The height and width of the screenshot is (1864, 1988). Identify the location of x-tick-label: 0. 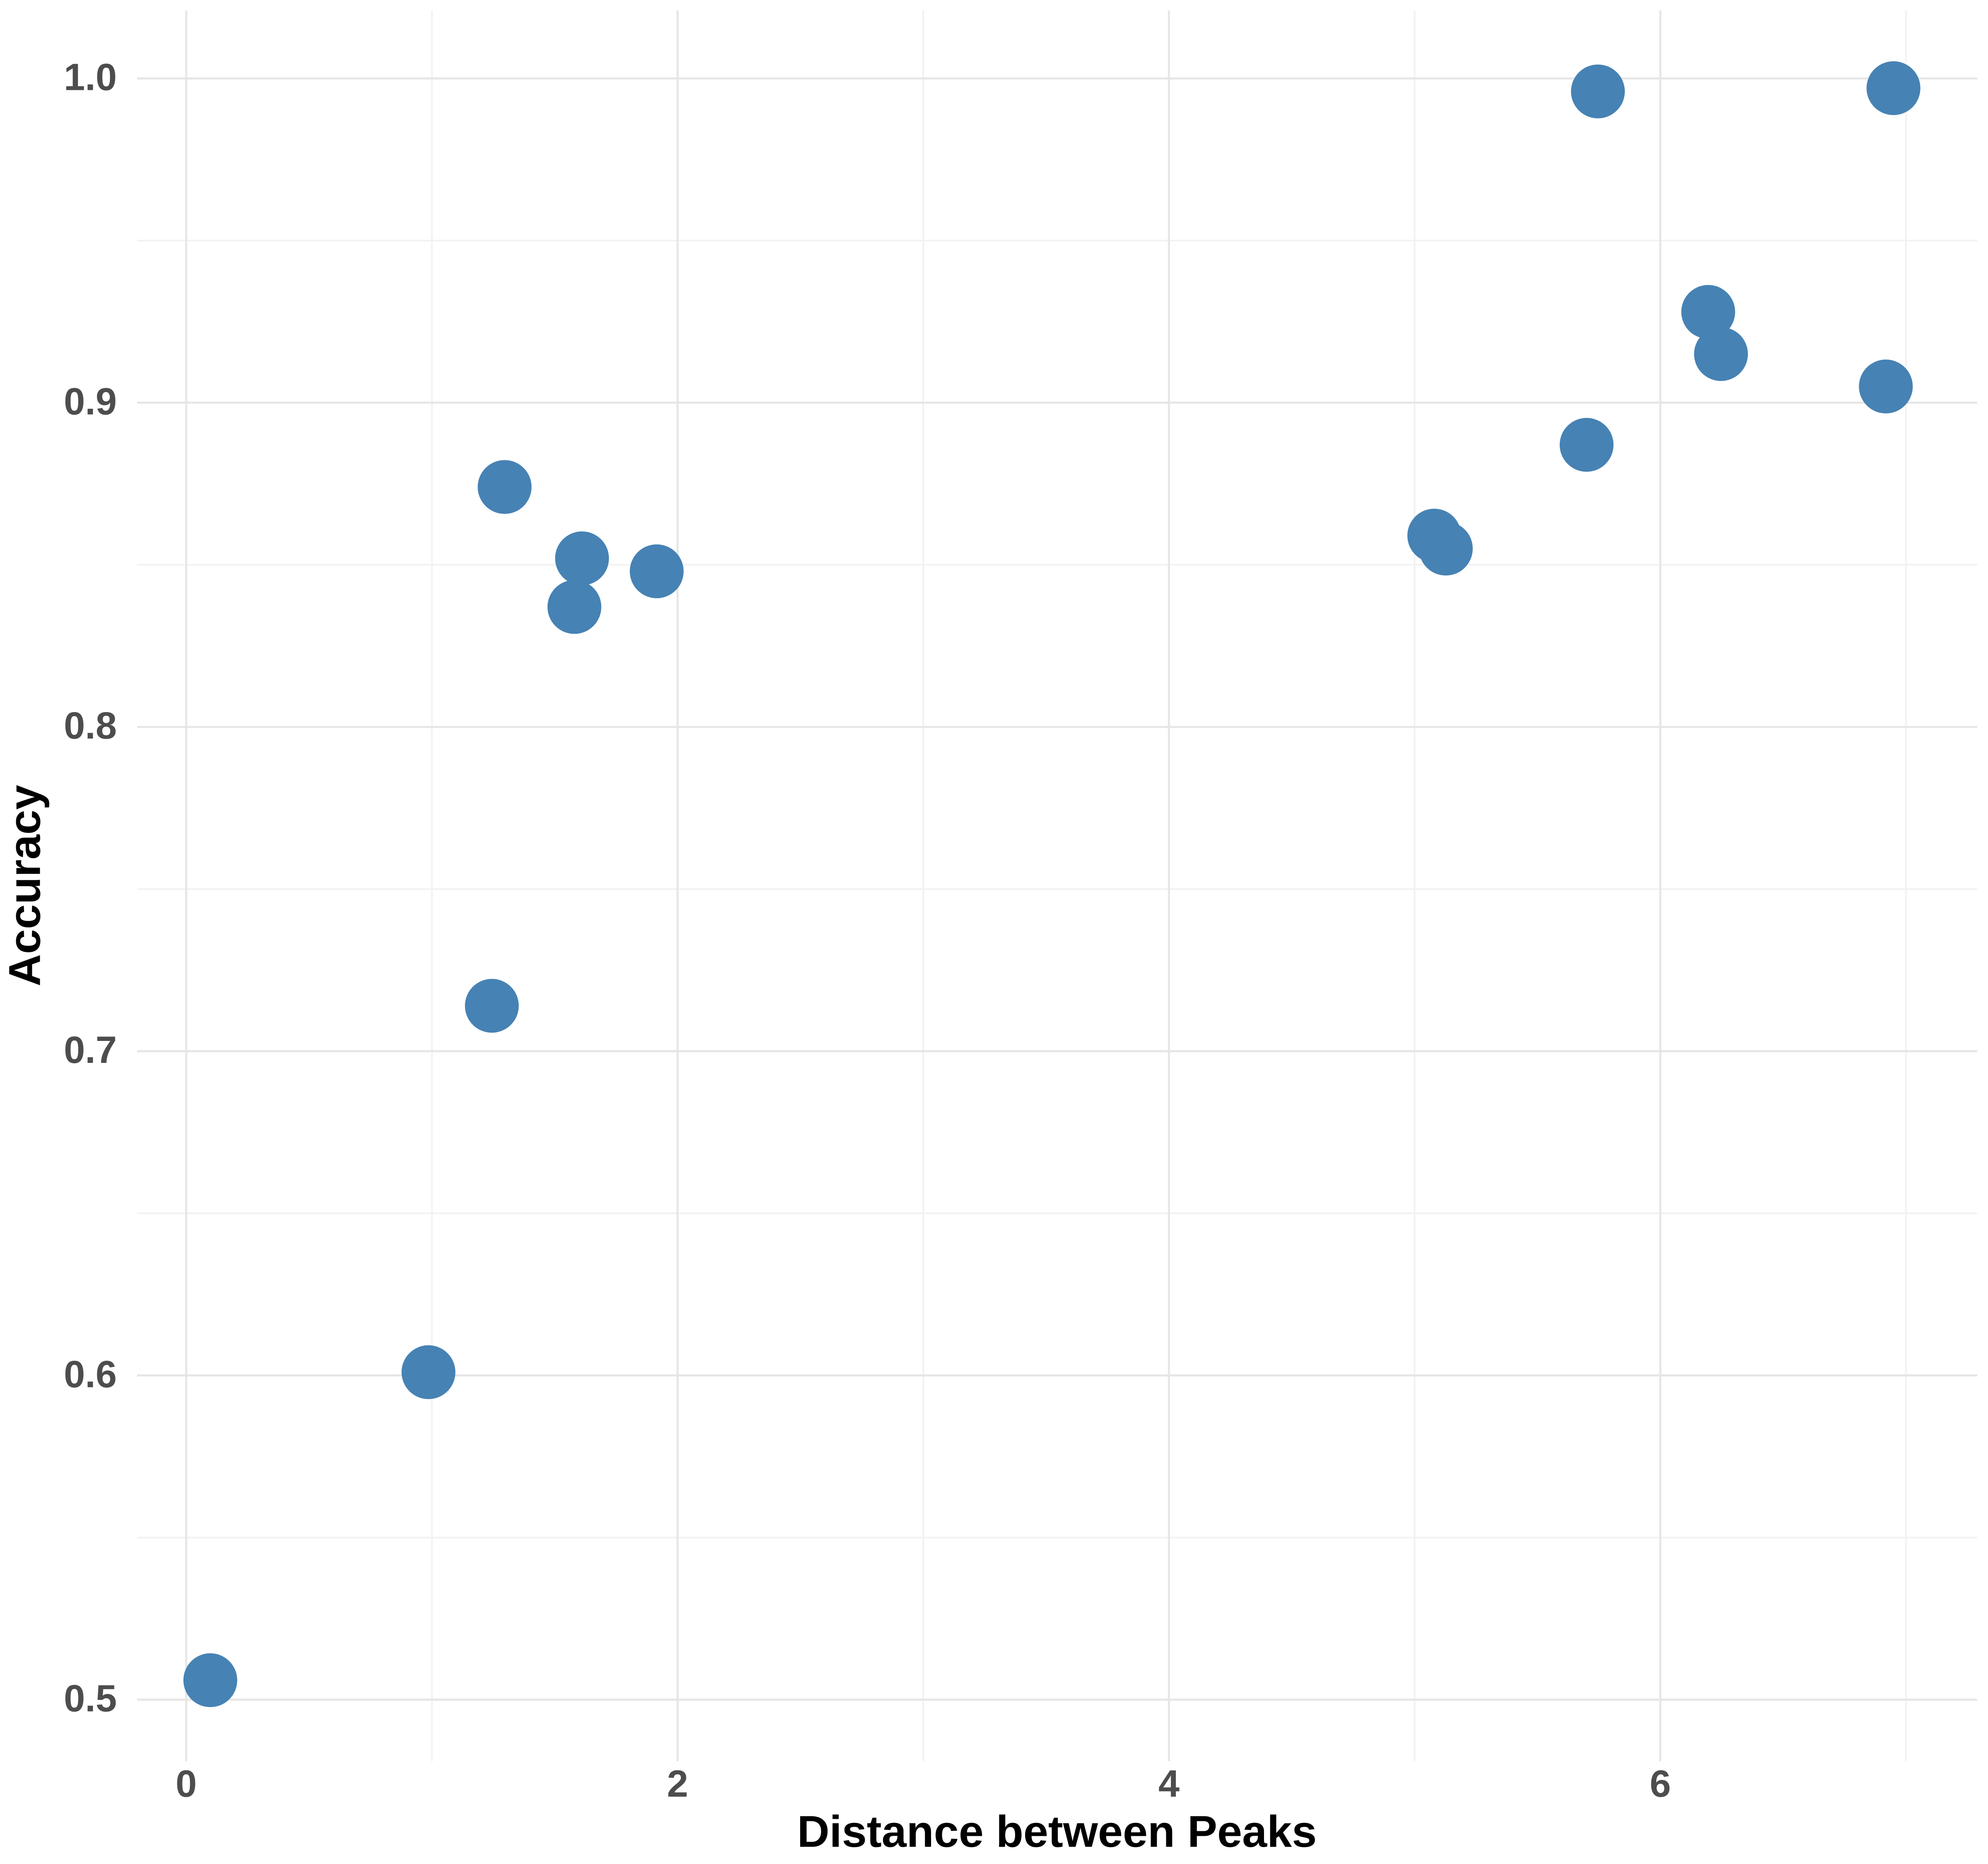
(186, 1784).